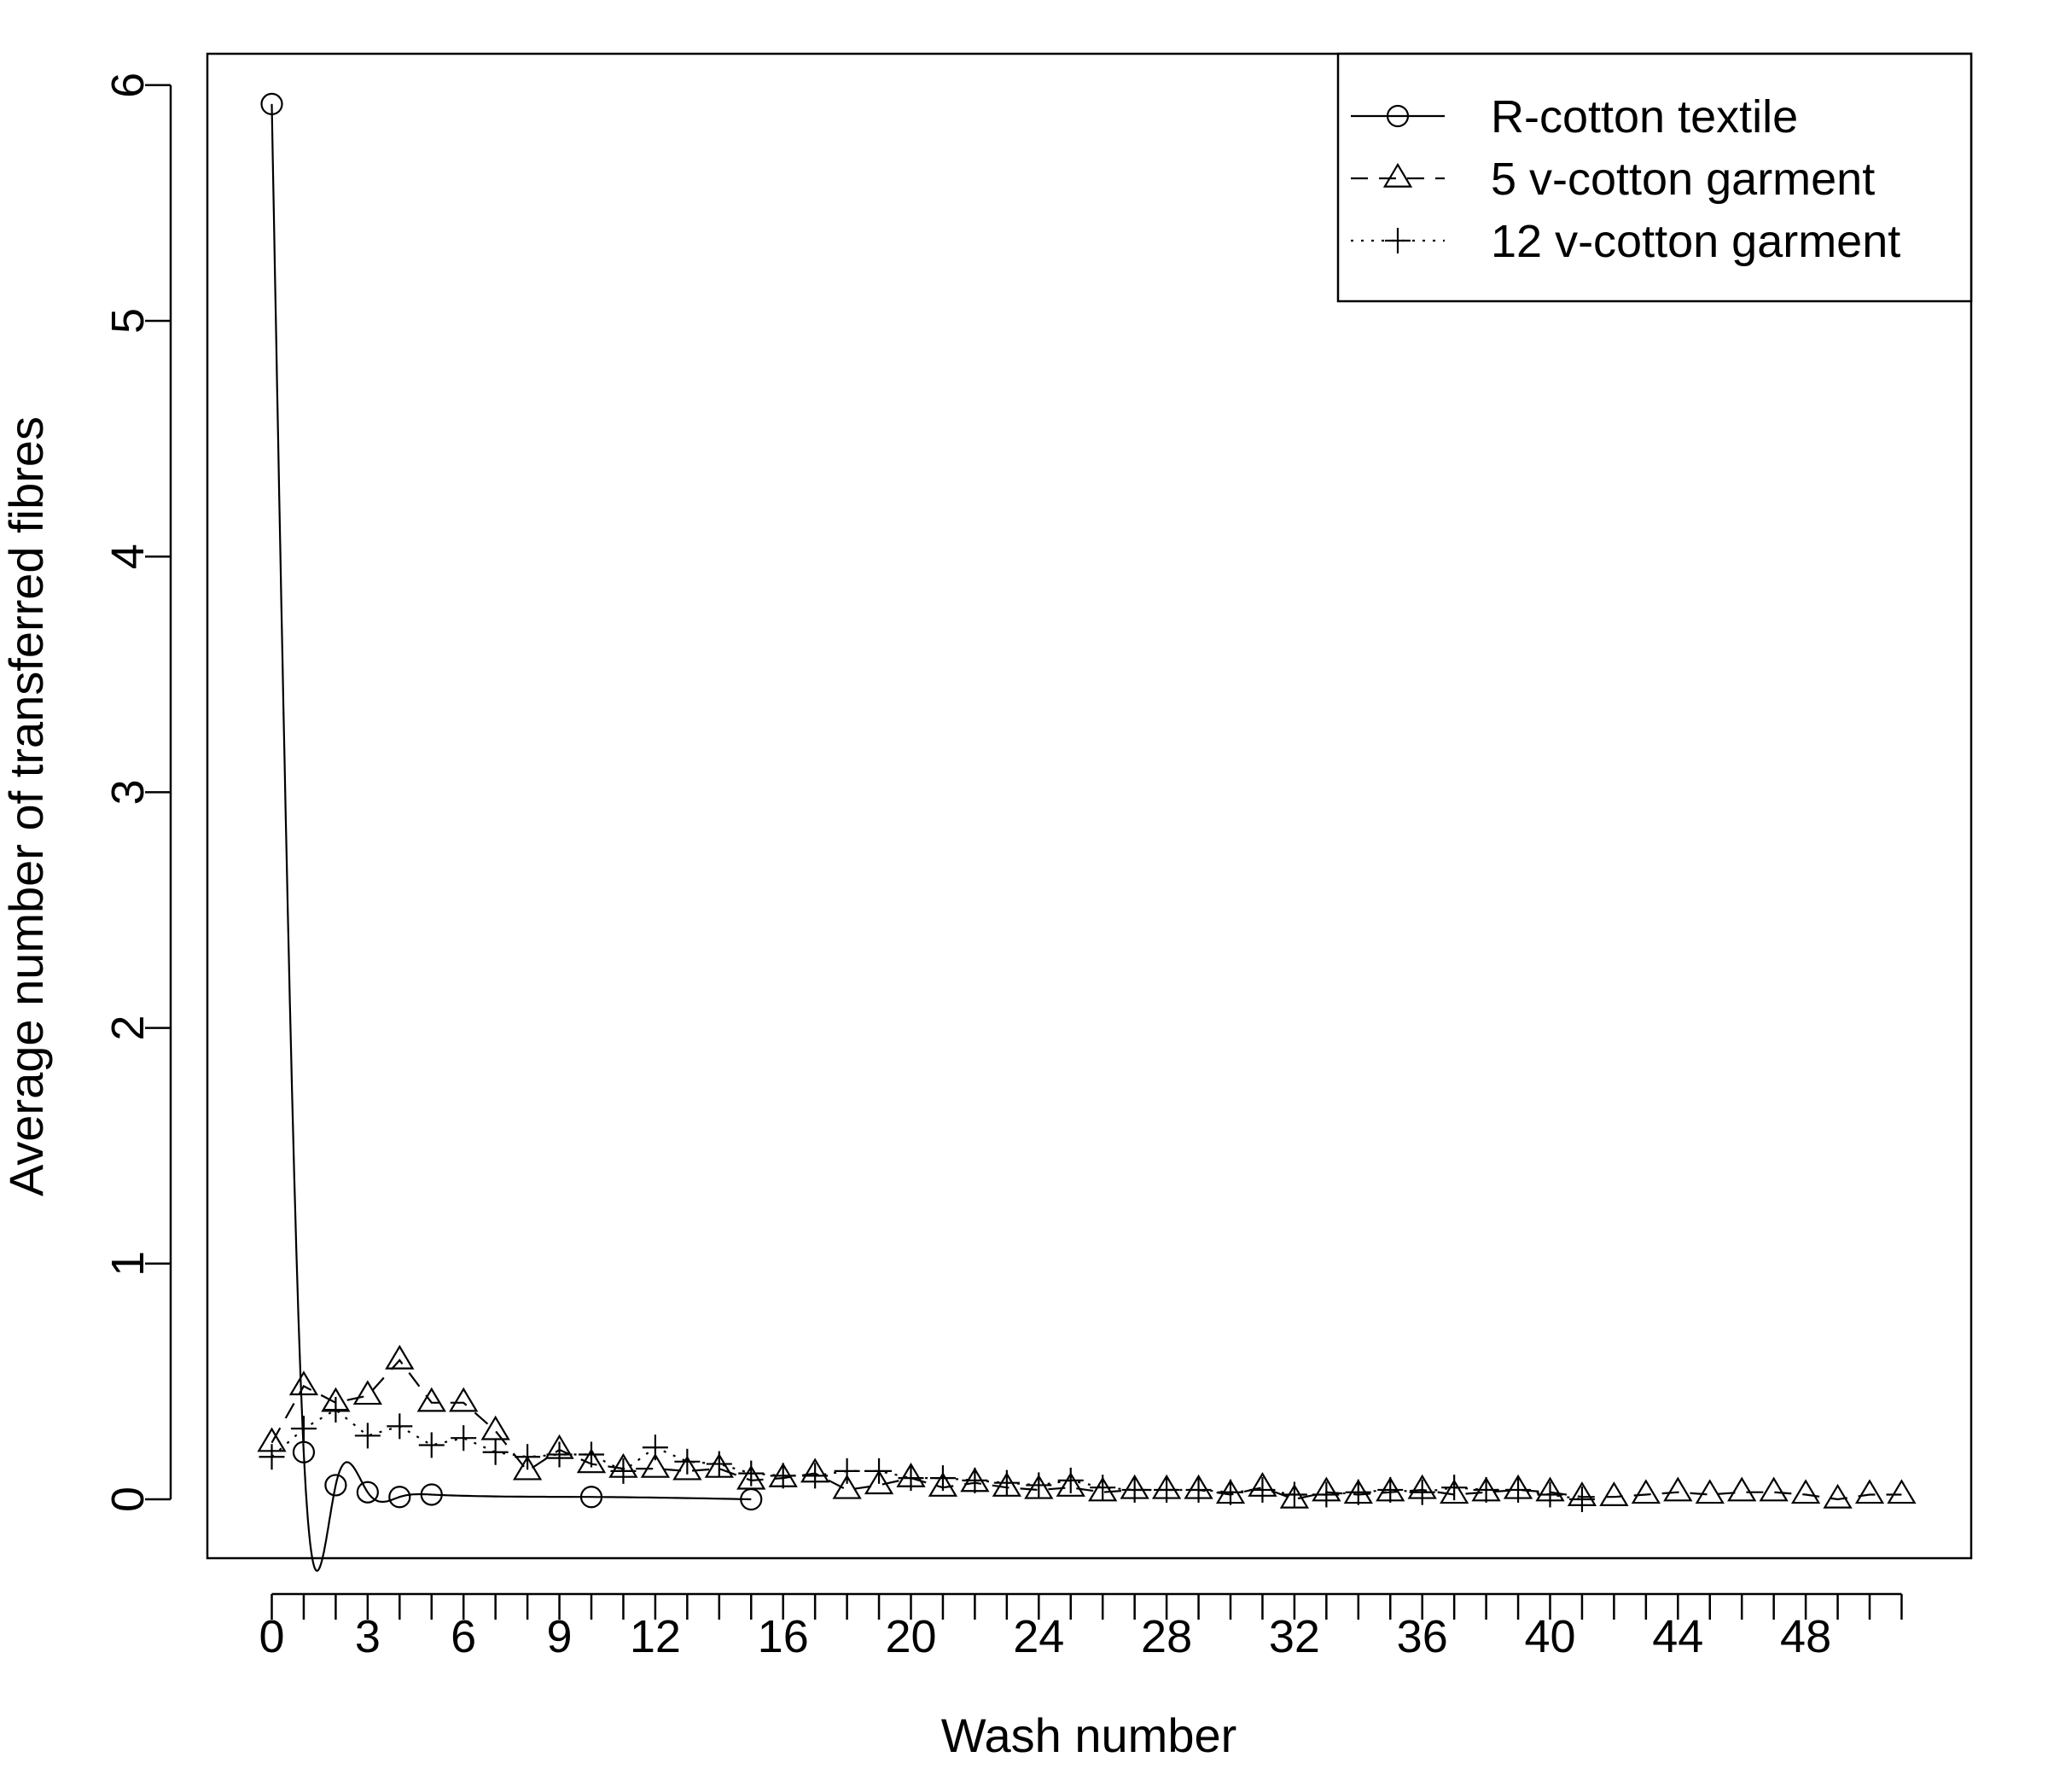  I want to click on legend-label: R-cotton textile, so click(1644, 117).